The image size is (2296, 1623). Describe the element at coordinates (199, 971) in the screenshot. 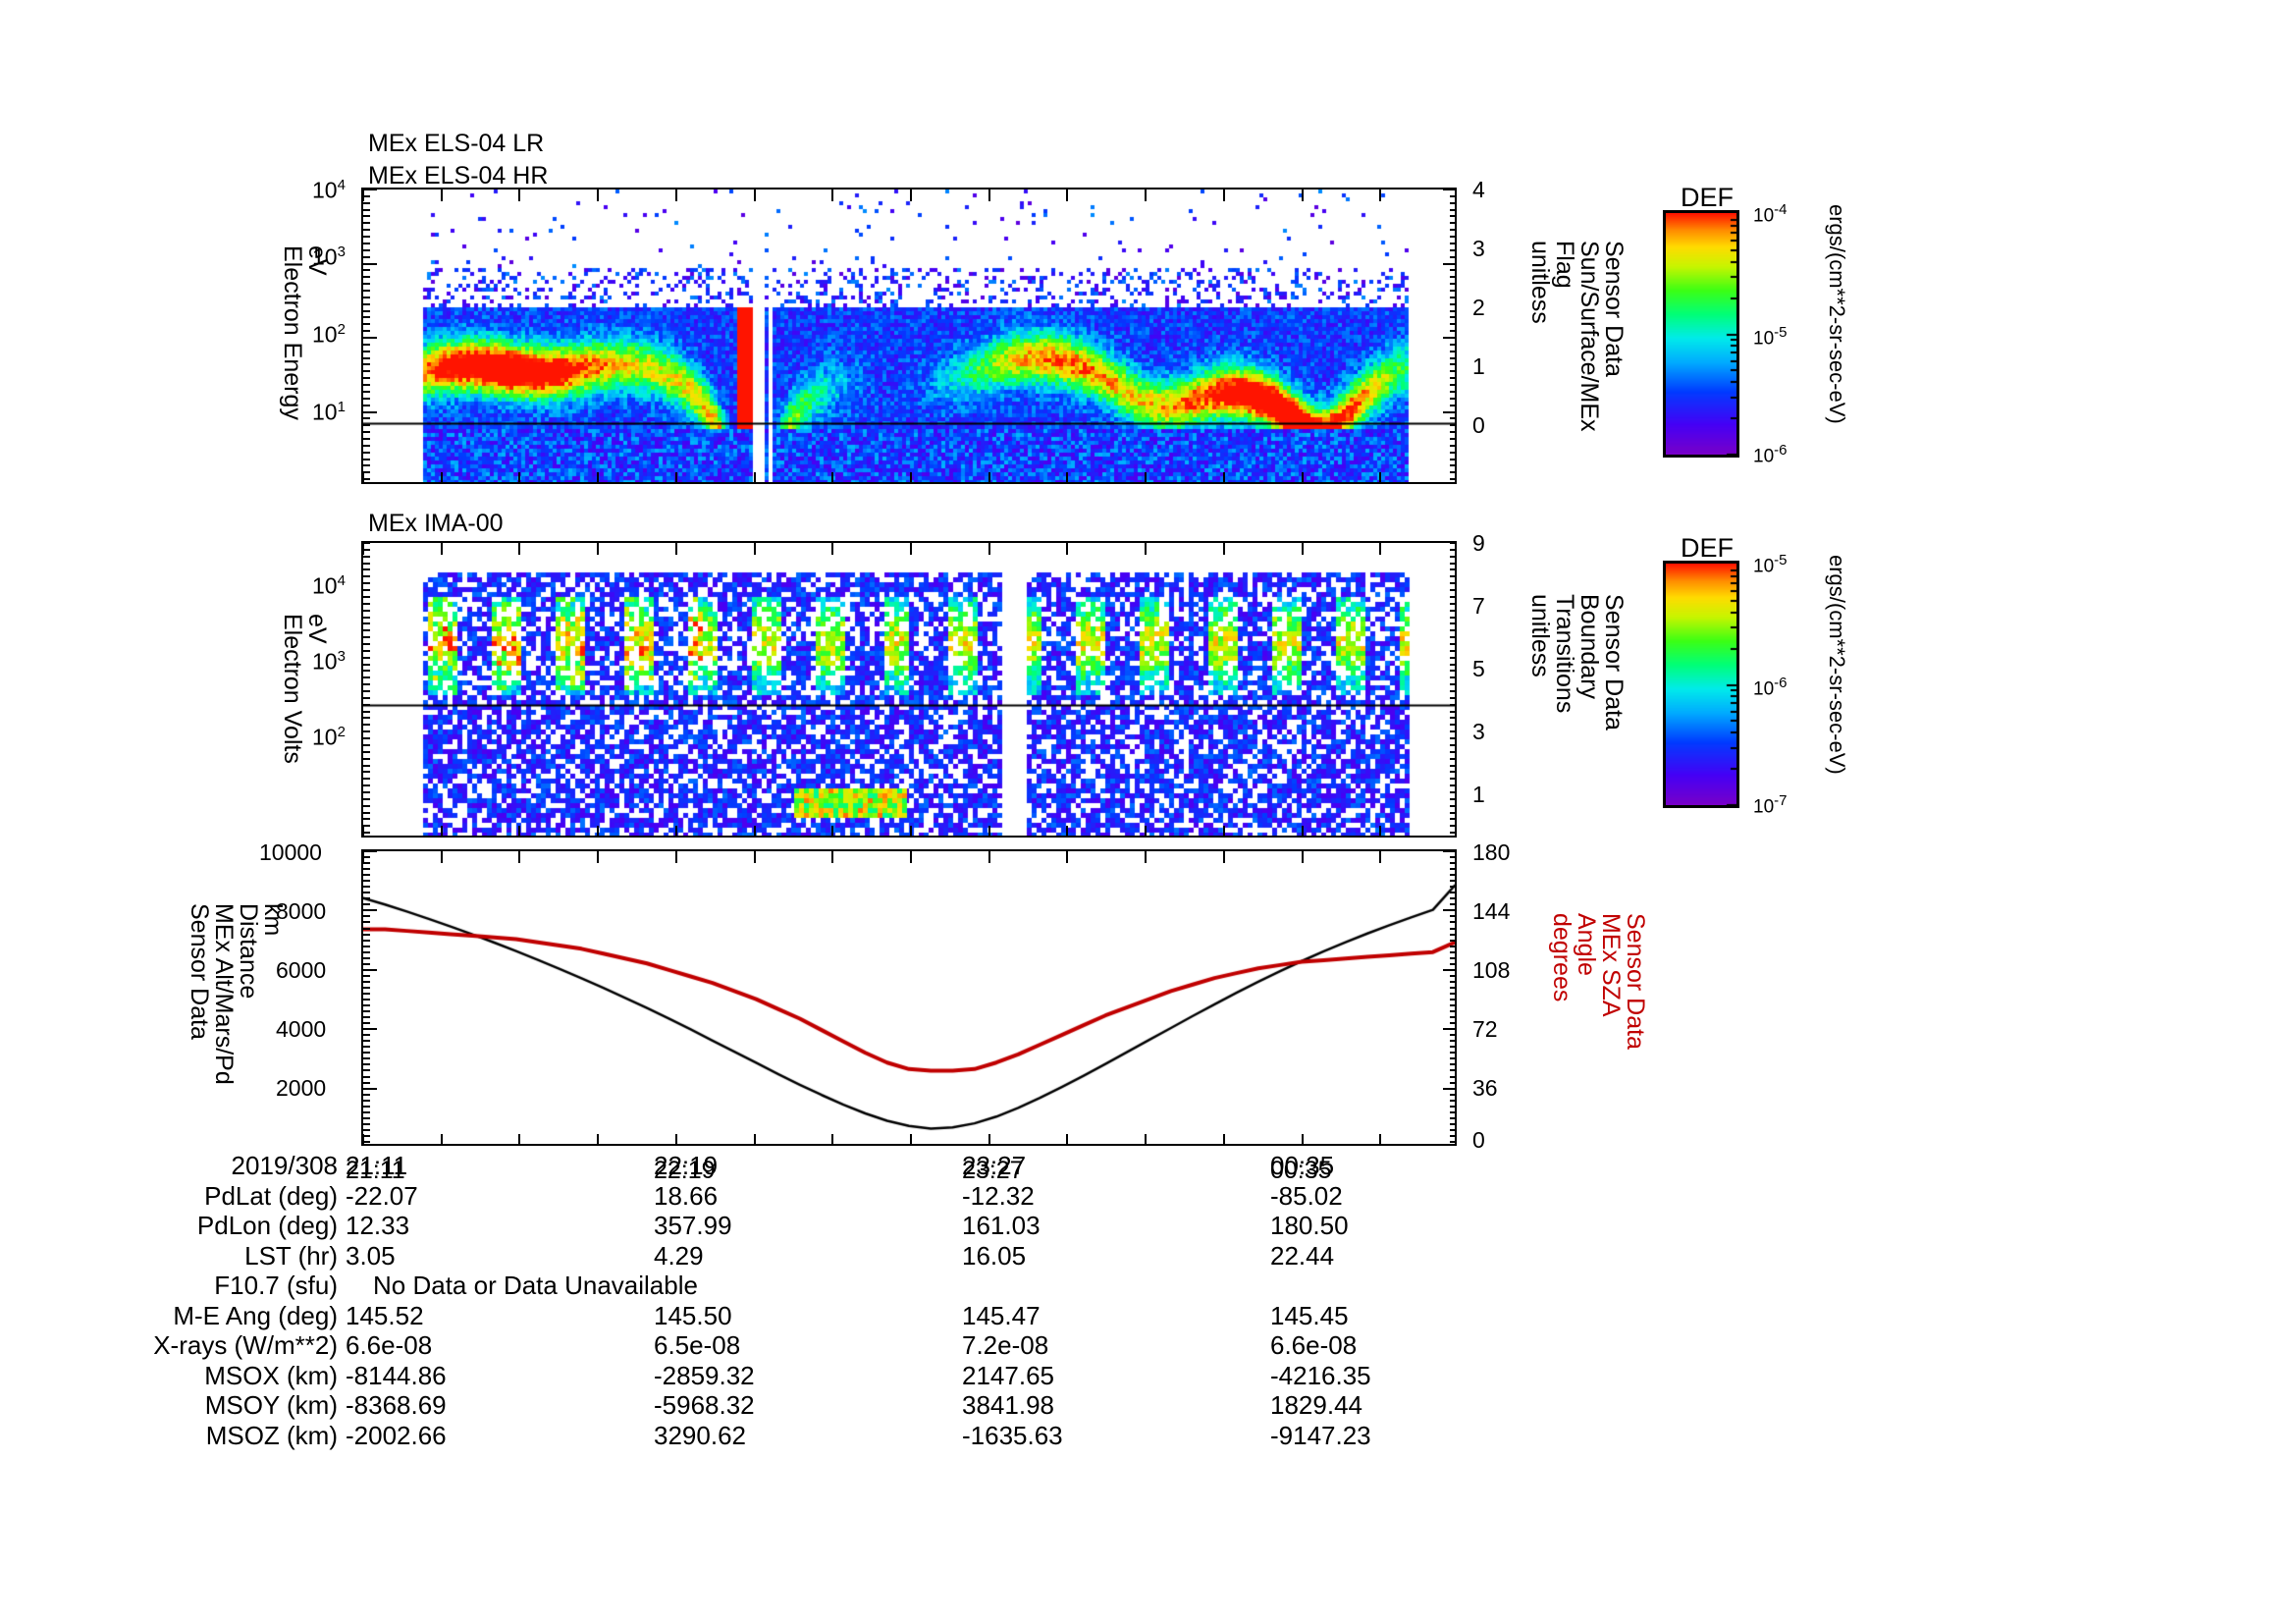

I see `alt-left-axis-label-line-1: Sensor Data` at that location.